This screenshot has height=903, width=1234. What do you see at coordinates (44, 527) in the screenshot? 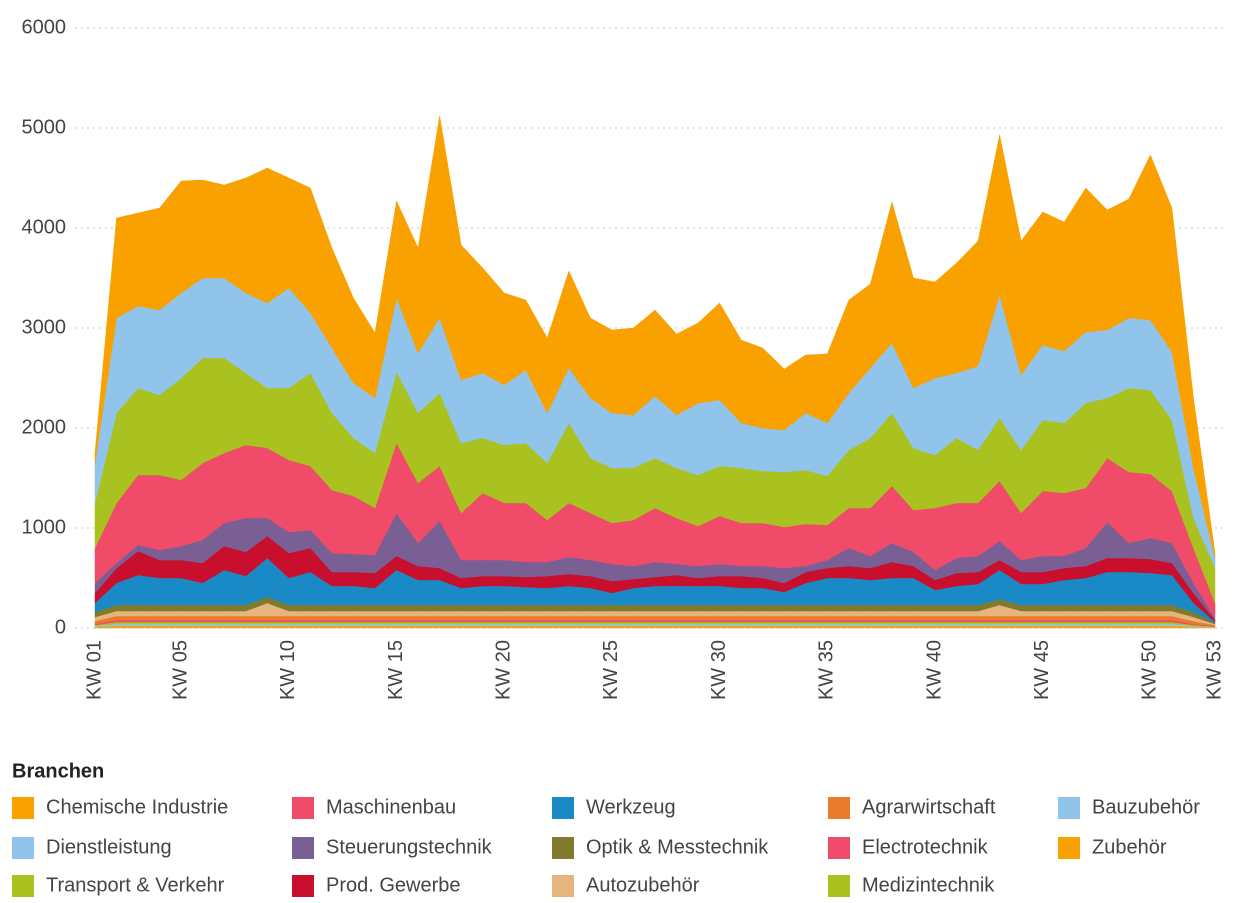
I see `y-tick-label: 1000` at bounding box center [44, 527].